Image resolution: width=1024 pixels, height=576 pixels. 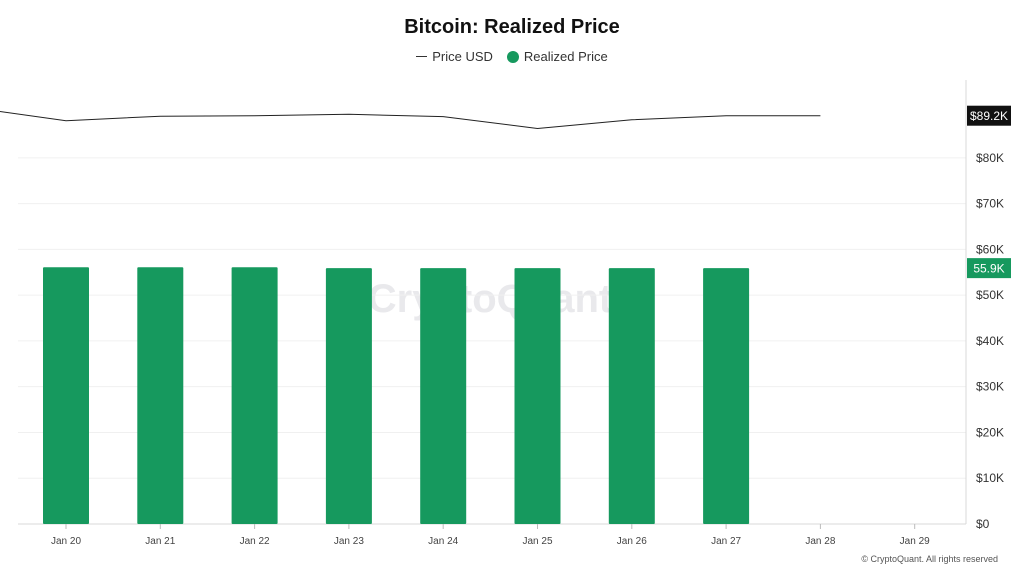 I want to click on x-tick-label: Jan 23, so click(x=349, y=541).